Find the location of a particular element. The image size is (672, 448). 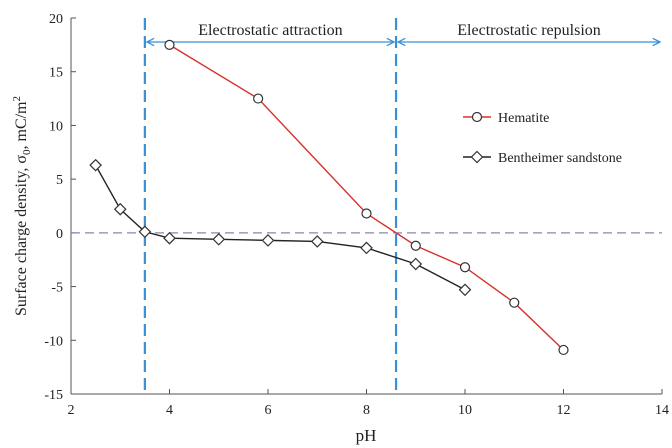

y-tick-label: 10 is located at coordinates (56, 126).